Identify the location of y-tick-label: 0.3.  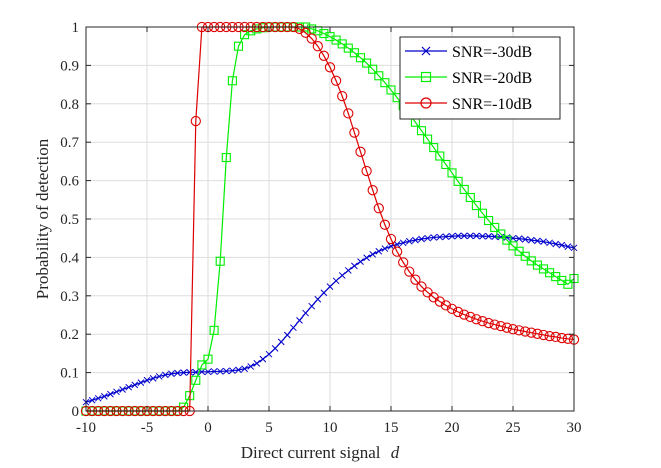
(69, 297).